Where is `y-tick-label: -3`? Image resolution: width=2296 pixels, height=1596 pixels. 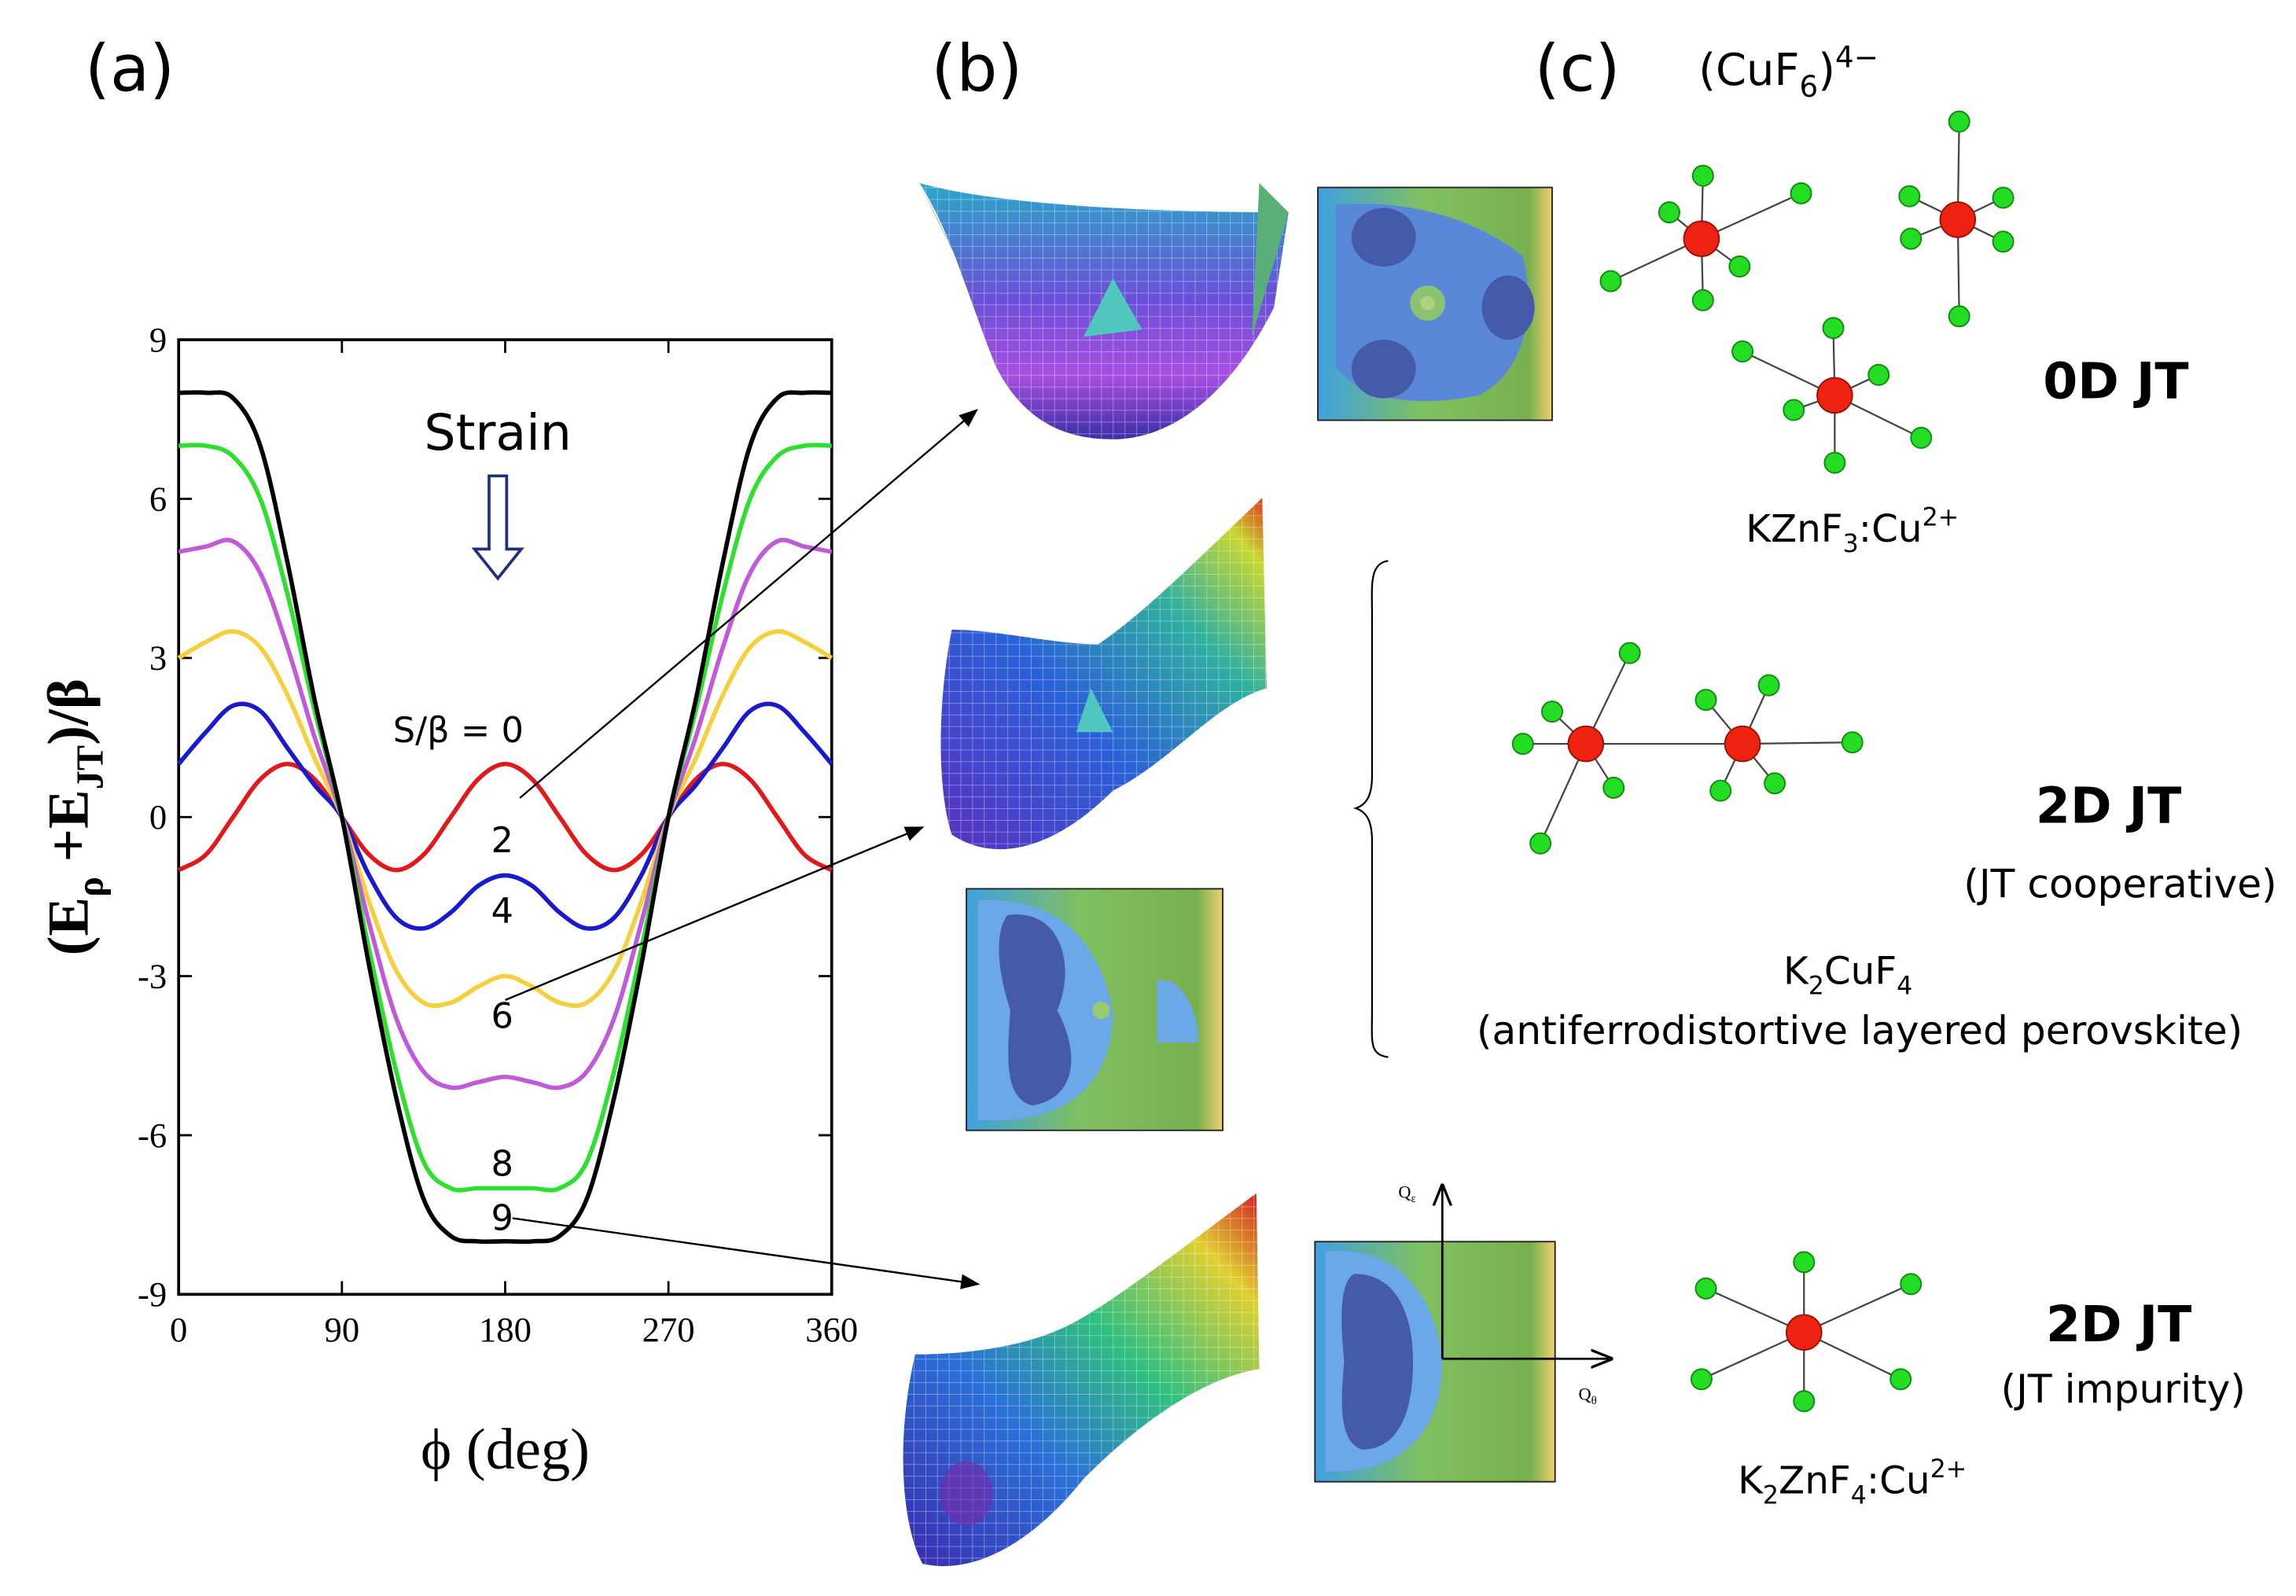 y-tick-label: -3 is located at coordinates (152, 975).